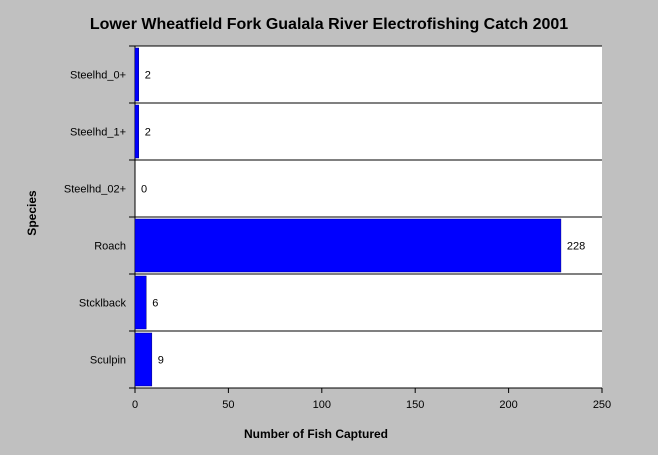  What do you see at coordinates (98, 76) in the screenshot?
I see `category-label: Steelhd_0+` at bounding box center [98, 76].